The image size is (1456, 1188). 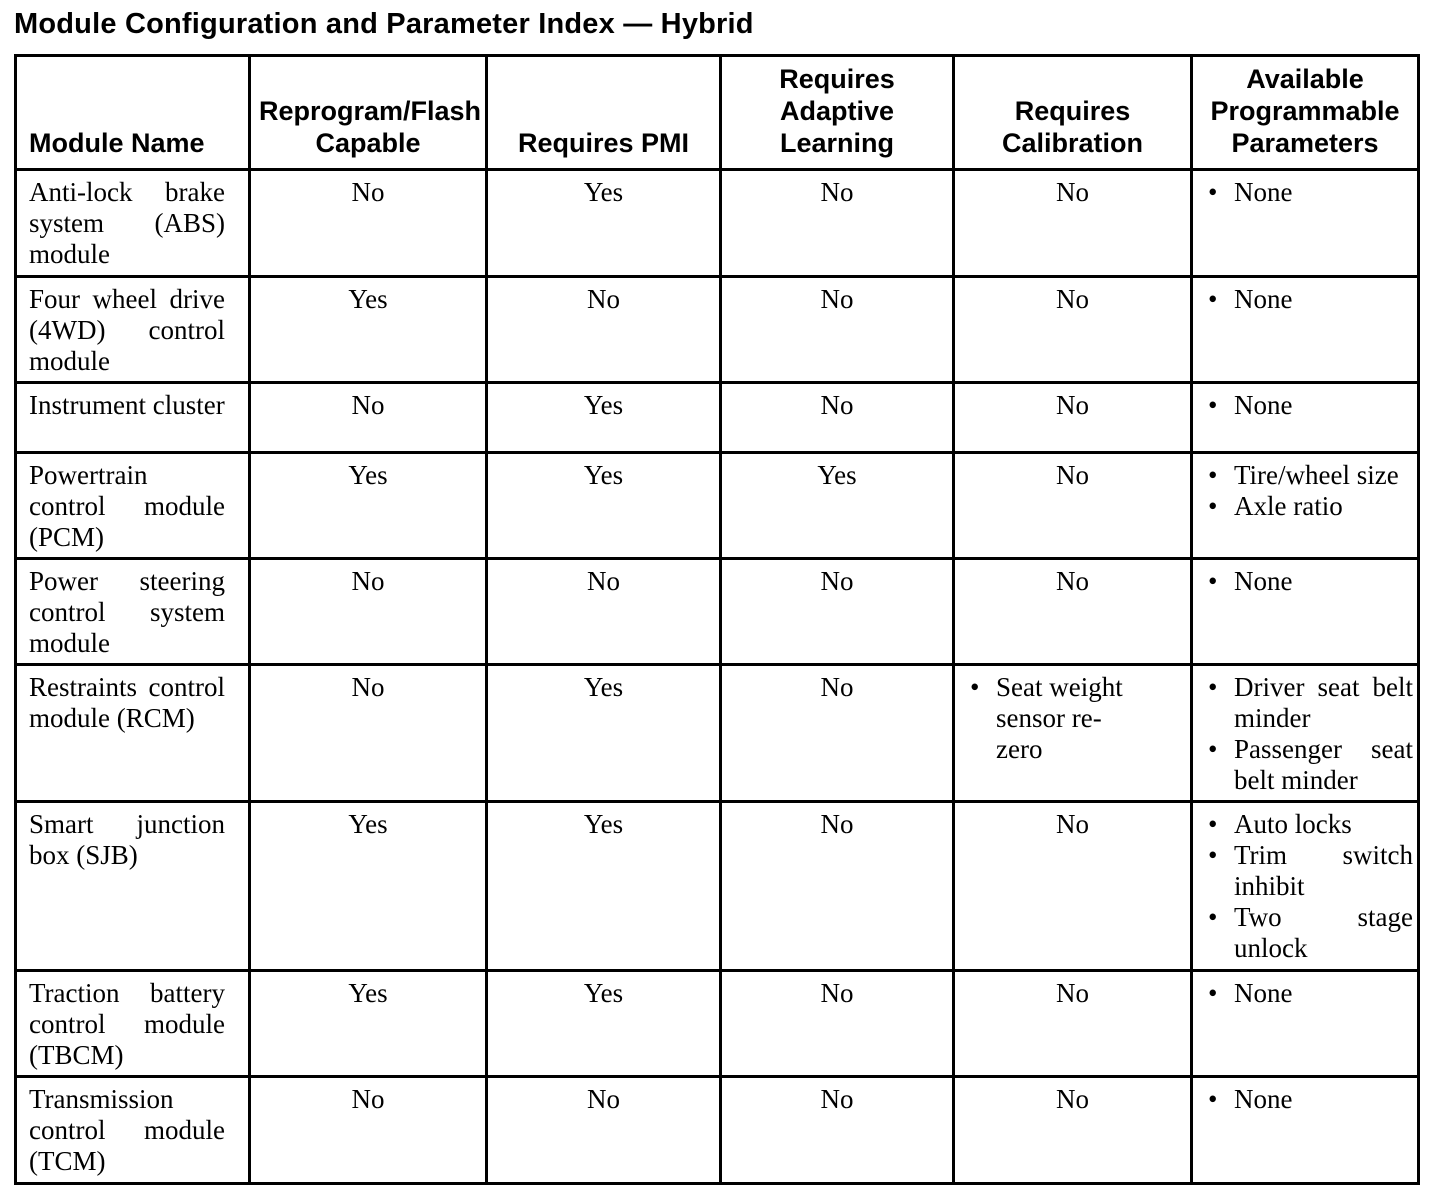 I want to click on parameter-item: Trim switch inhibit, so click(x=1310, y=871).